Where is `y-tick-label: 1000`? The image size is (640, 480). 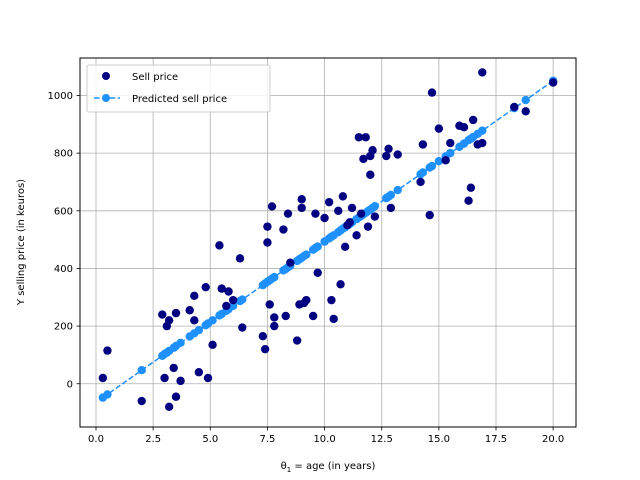
y-tick-label: 1000 is located at coordinates (60, 96).